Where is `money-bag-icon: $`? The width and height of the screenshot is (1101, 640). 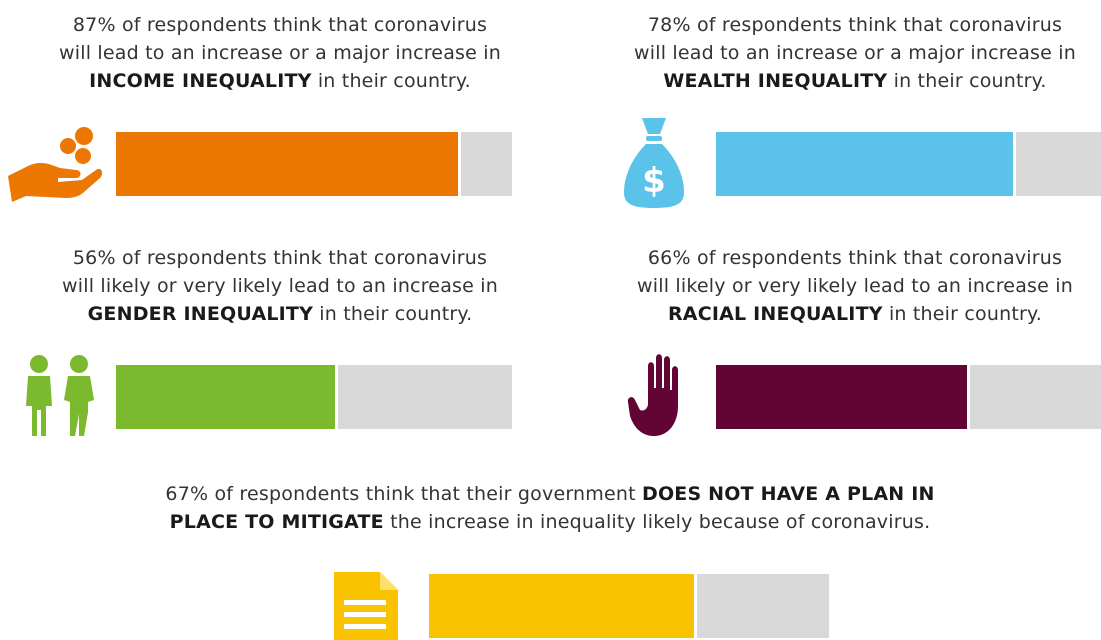 money-bag-icon: $ is located at coordinates (654, 163).